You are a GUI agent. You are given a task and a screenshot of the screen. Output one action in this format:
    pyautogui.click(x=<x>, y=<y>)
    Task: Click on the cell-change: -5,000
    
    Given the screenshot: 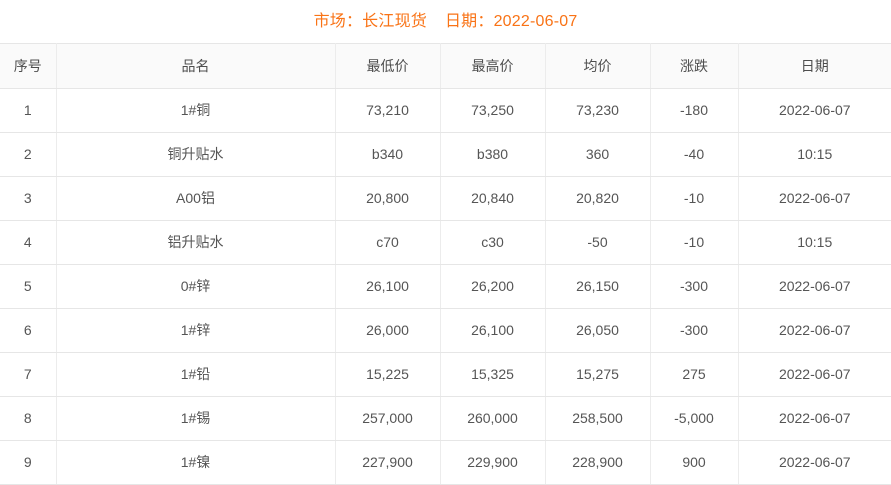 What is the action you would take?
    pyautogui.click(x=694, y=418)
    